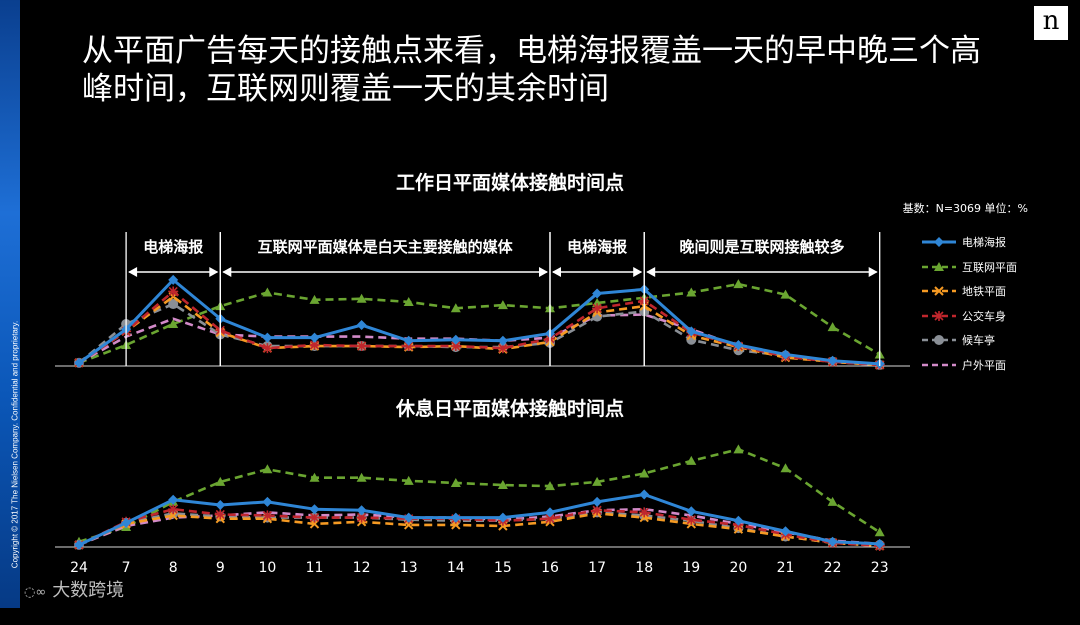 This screenshot has height=625, width=1080. What do you see at coordinates (550, 568) in the screenshot?
I see `x-tick-label: 16` at bounding box center [550, 568].